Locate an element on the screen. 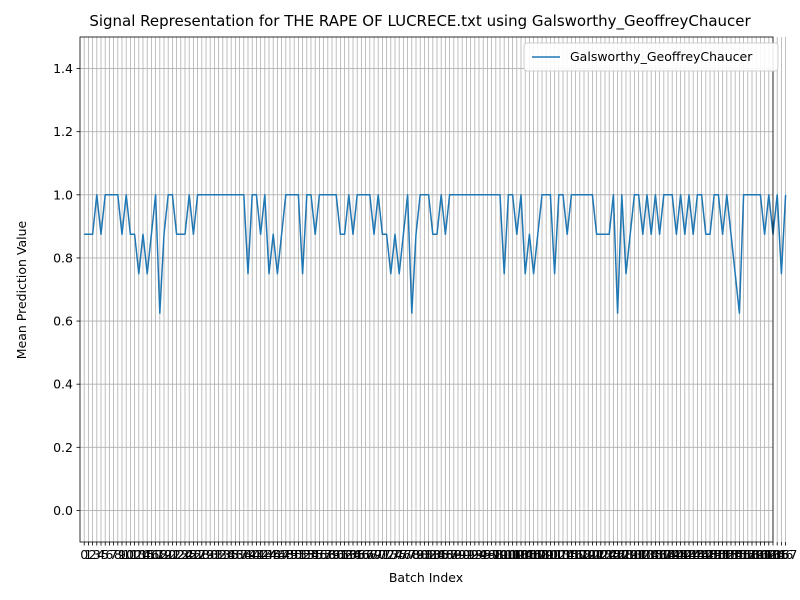 The height and width of the screenshot is (600, 800). x-tick-label: 114 is located at coordinates (563, 554).